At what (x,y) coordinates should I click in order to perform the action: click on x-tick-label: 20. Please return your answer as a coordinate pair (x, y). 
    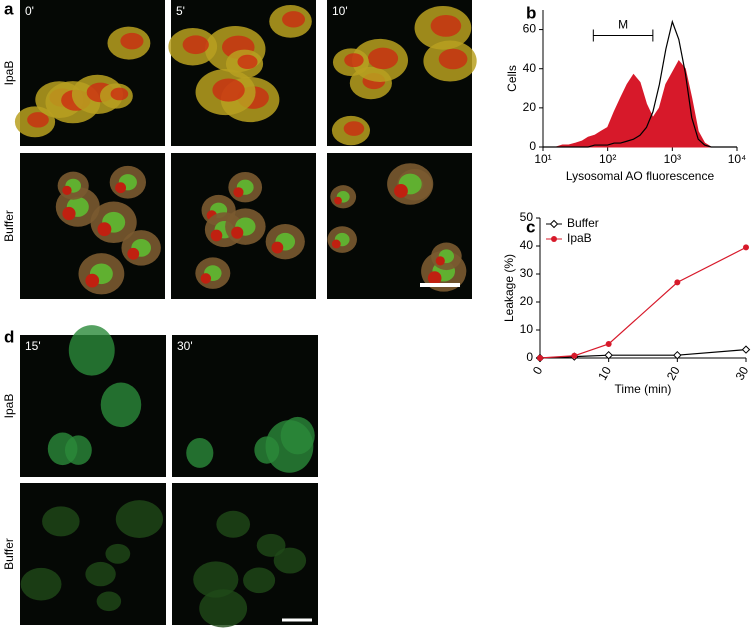
    Looking at the image, I should click on (673, 373).